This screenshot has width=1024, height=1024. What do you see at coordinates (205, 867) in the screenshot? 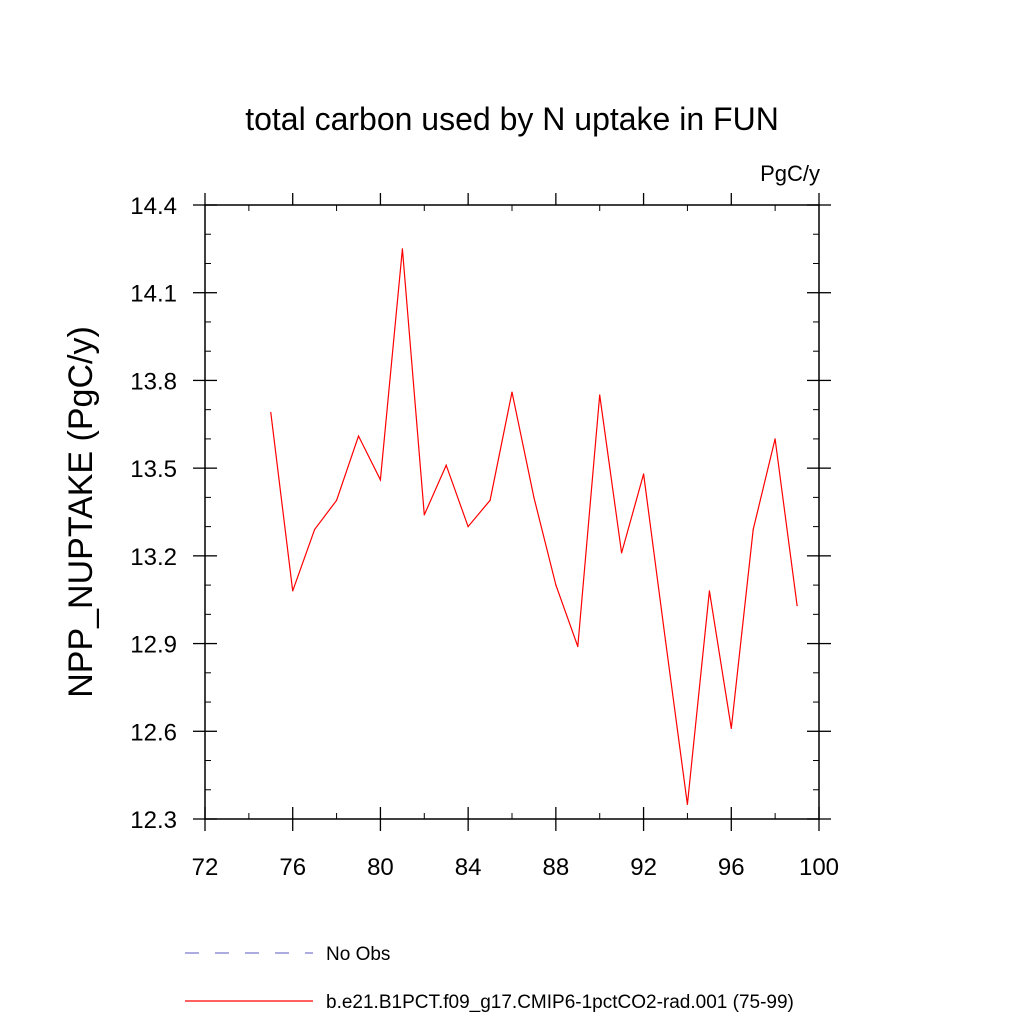
I see `x-tick-label: 72` at bounding box center [205, 867].